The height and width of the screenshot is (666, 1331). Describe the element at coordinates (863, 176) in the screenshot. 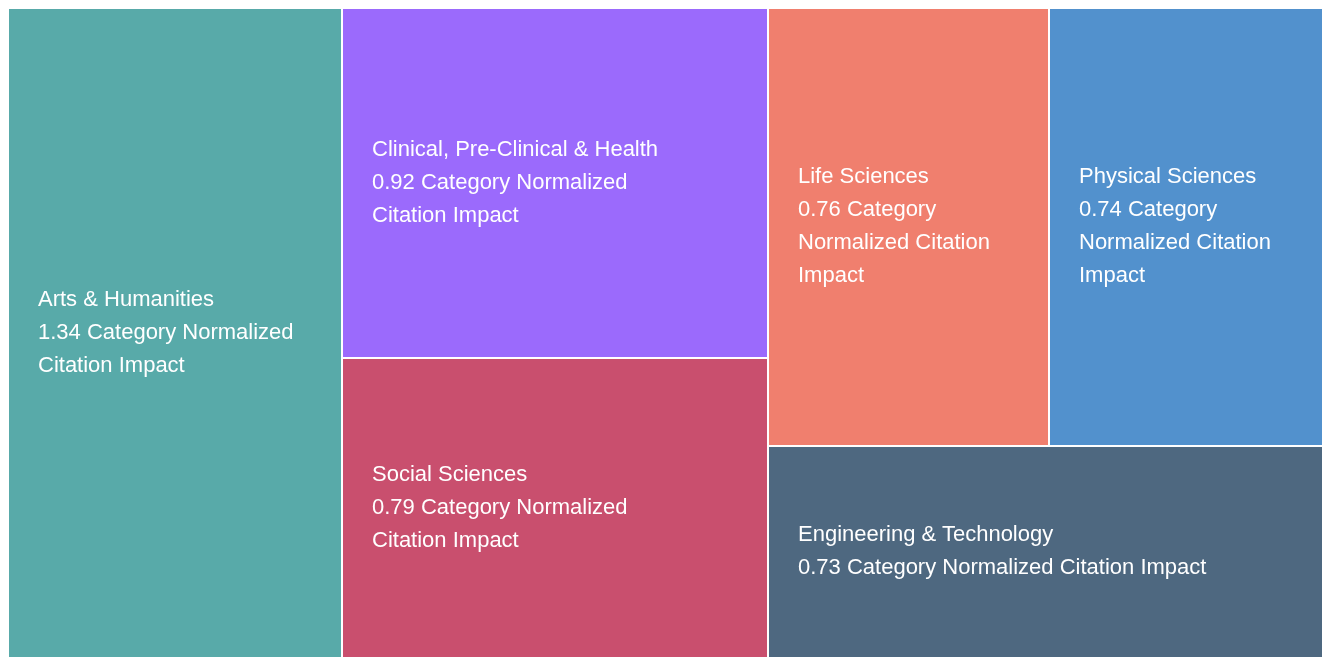

I see `category-label: Life Sciences` at that location.